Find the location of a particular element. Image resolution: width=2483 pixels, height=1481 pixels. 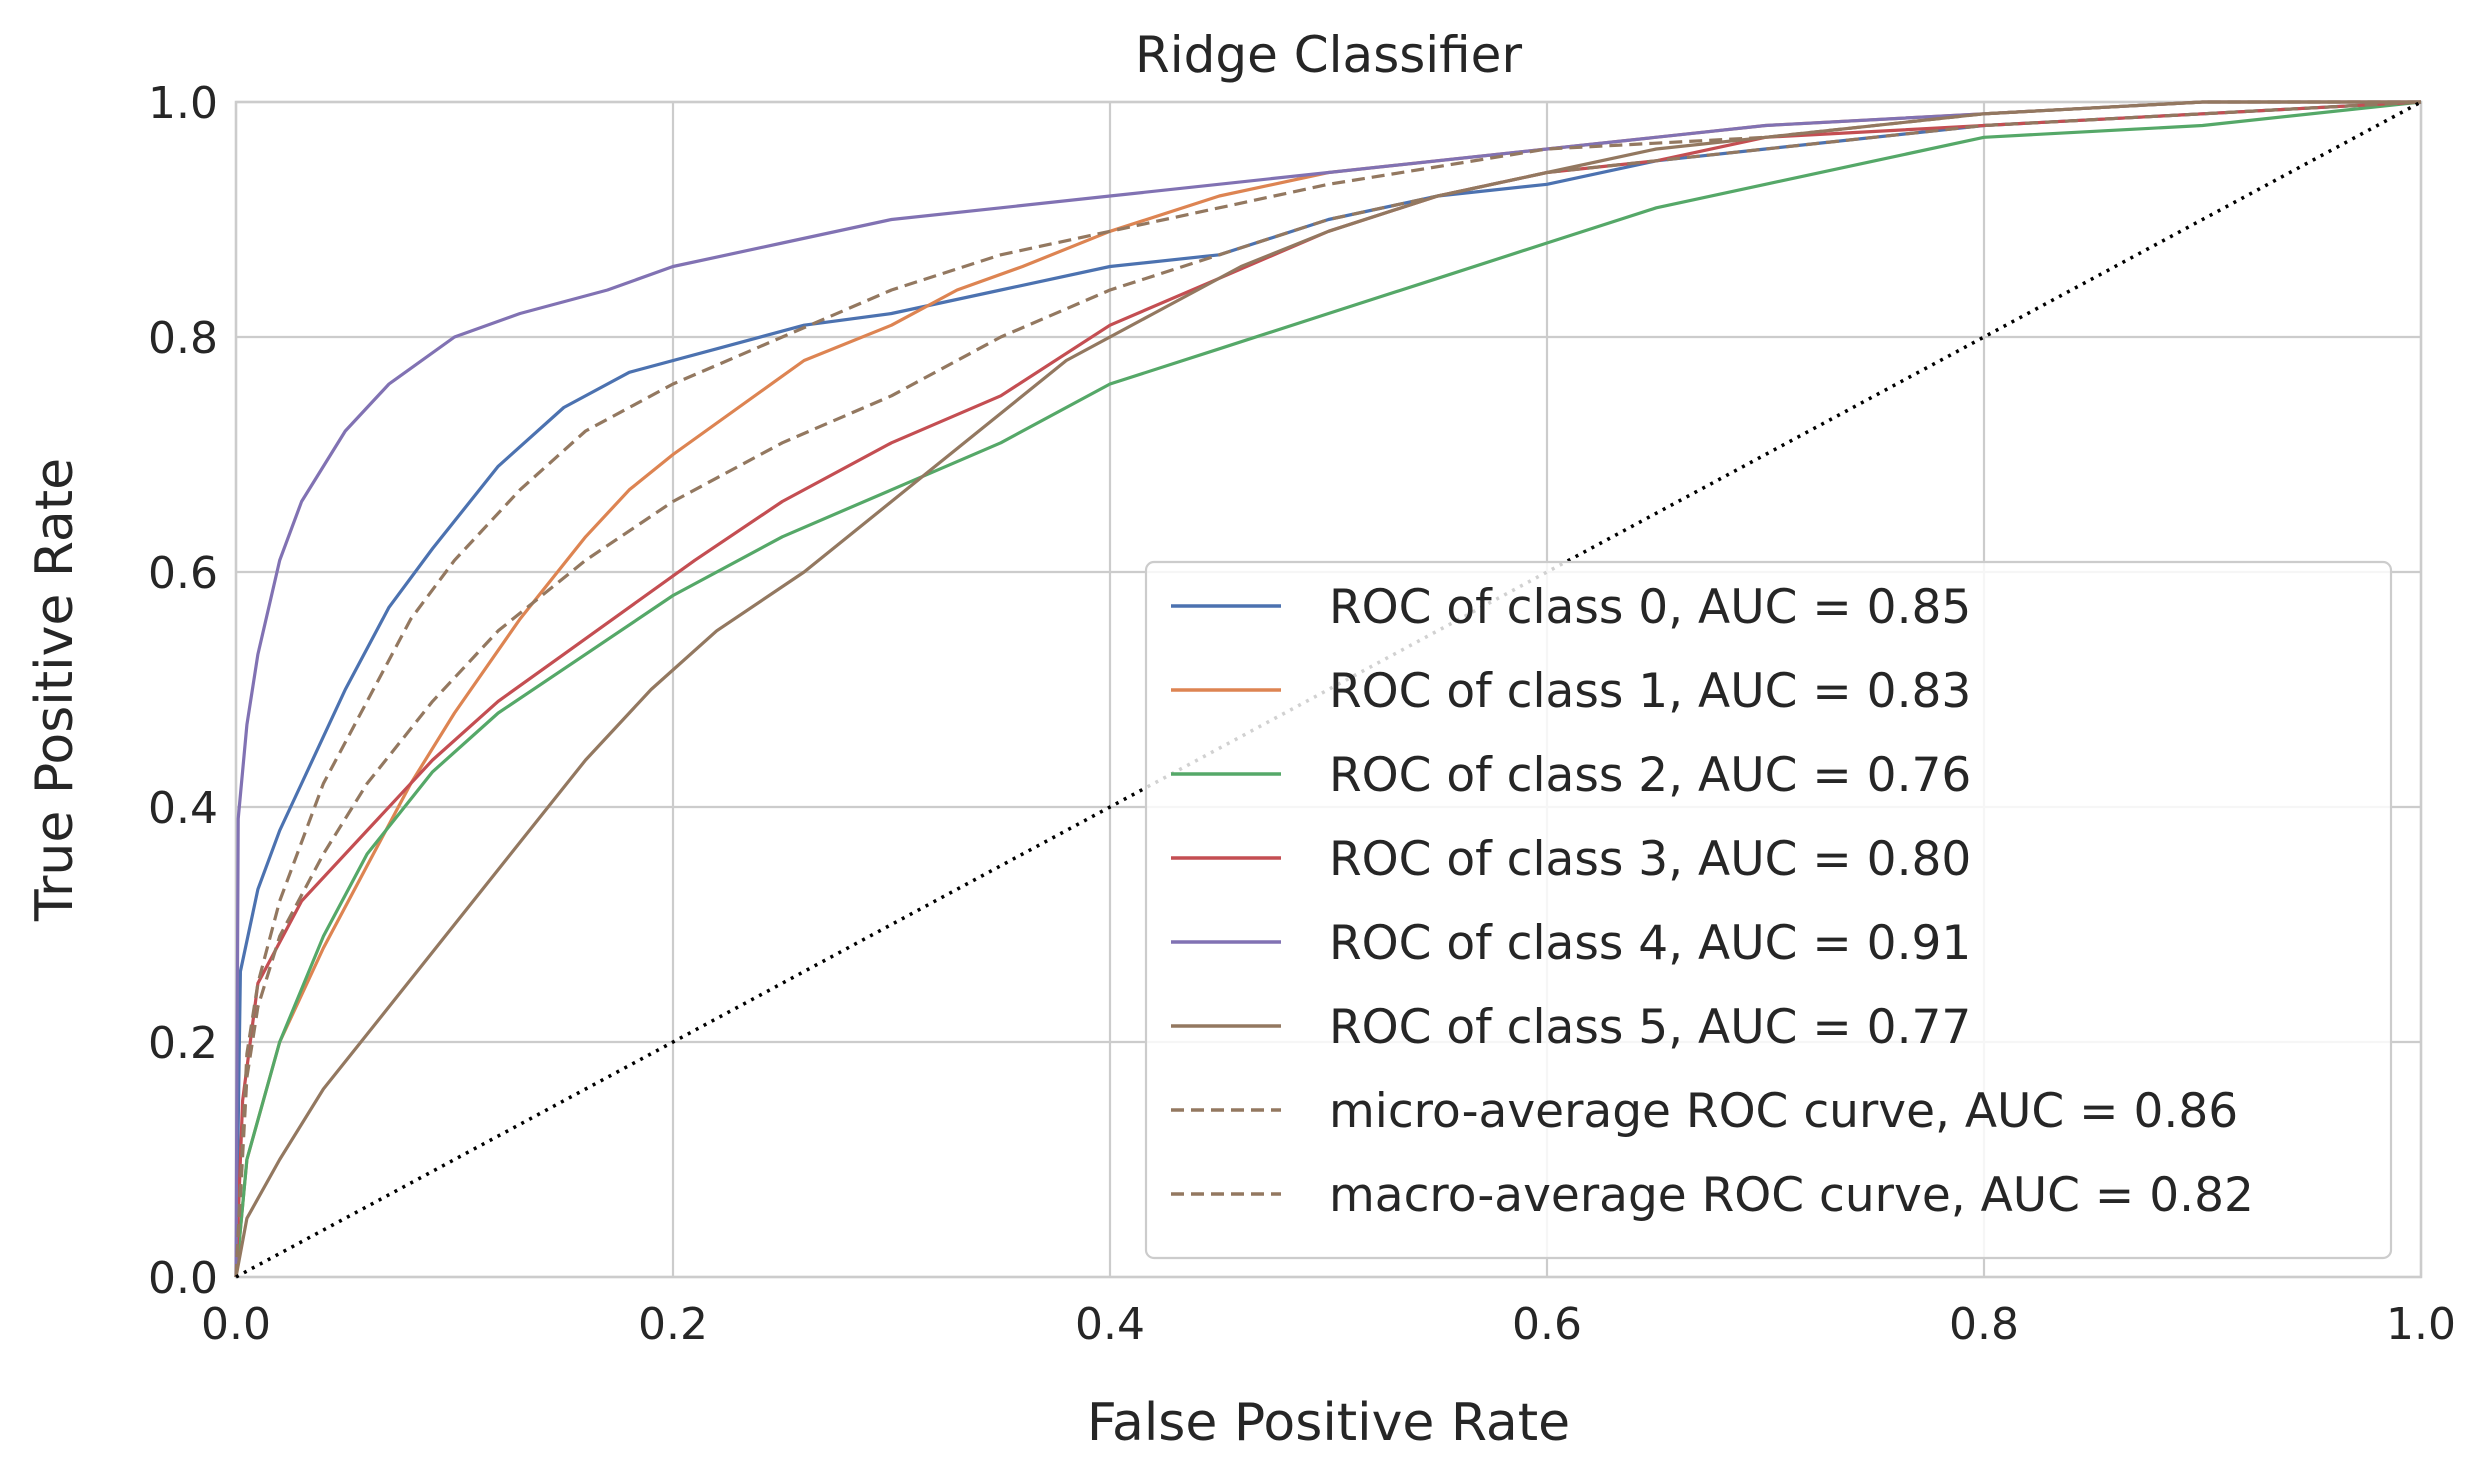

x-tick-label: 0.2 is located at coordinates (673, 1324).